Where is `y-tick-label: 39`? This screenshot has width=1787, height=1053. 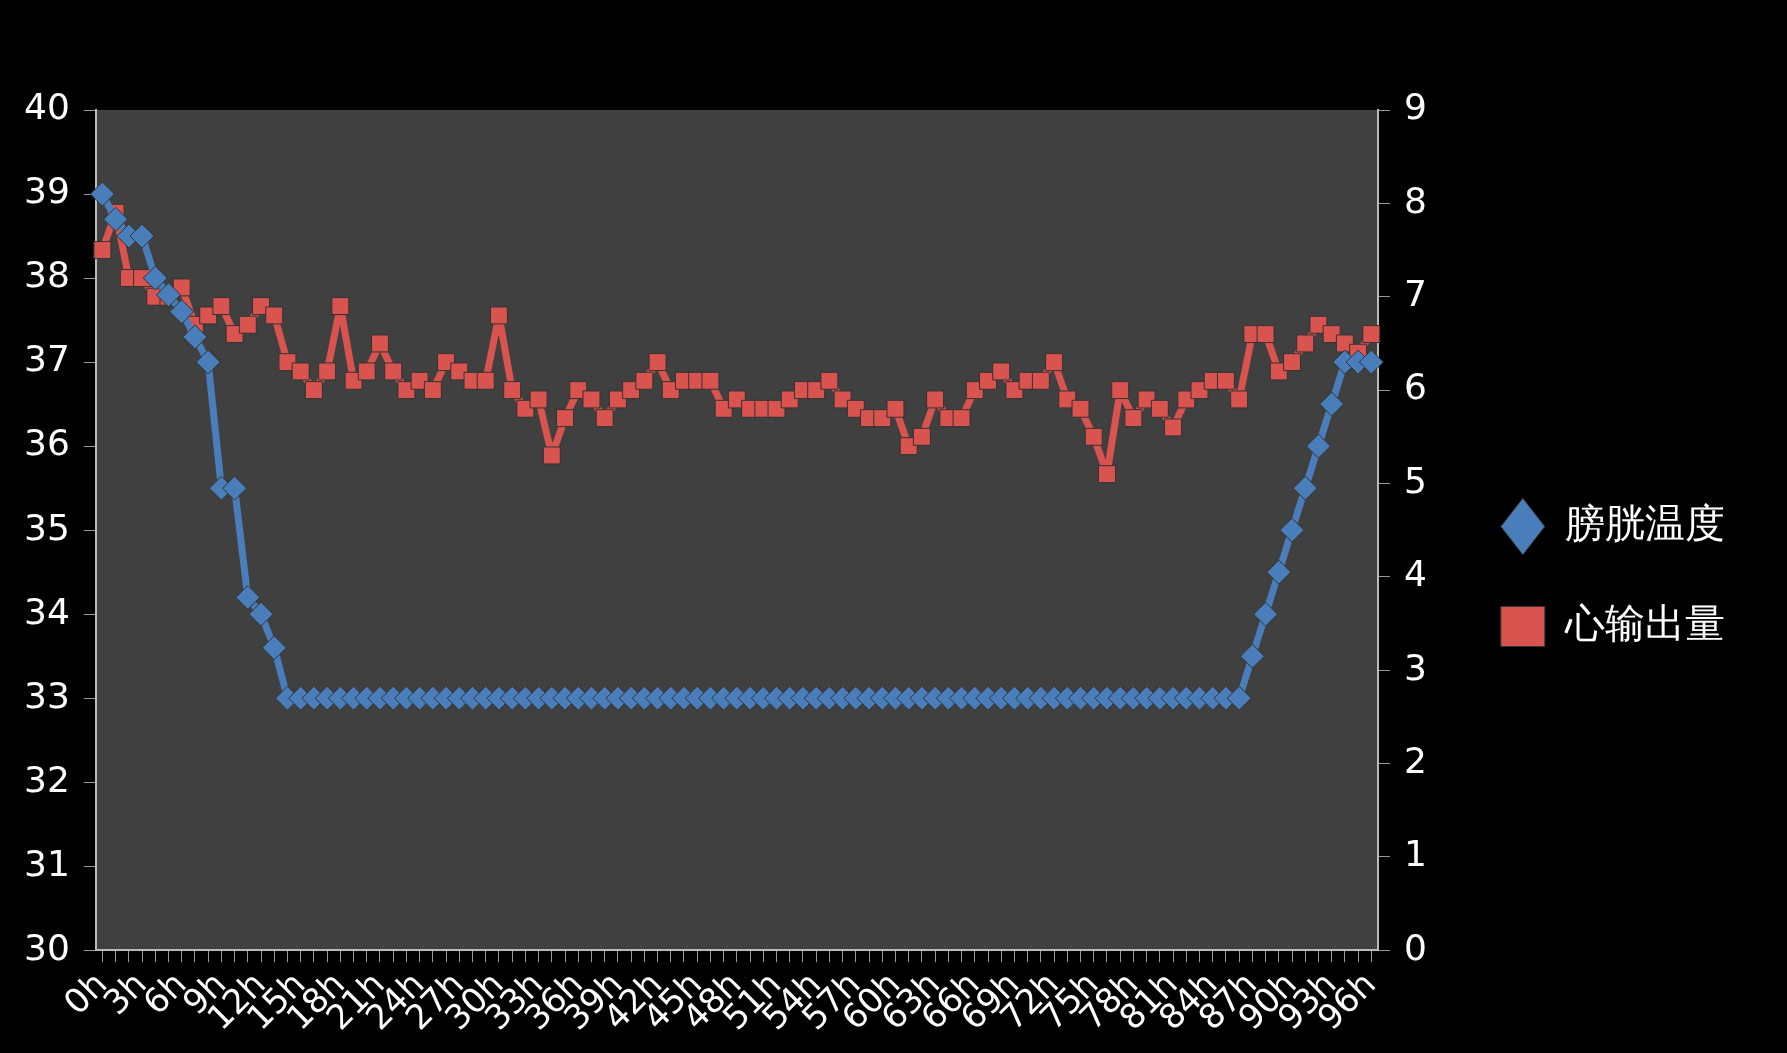 y-tick-label: 39 is located at coordinates (47, 191).